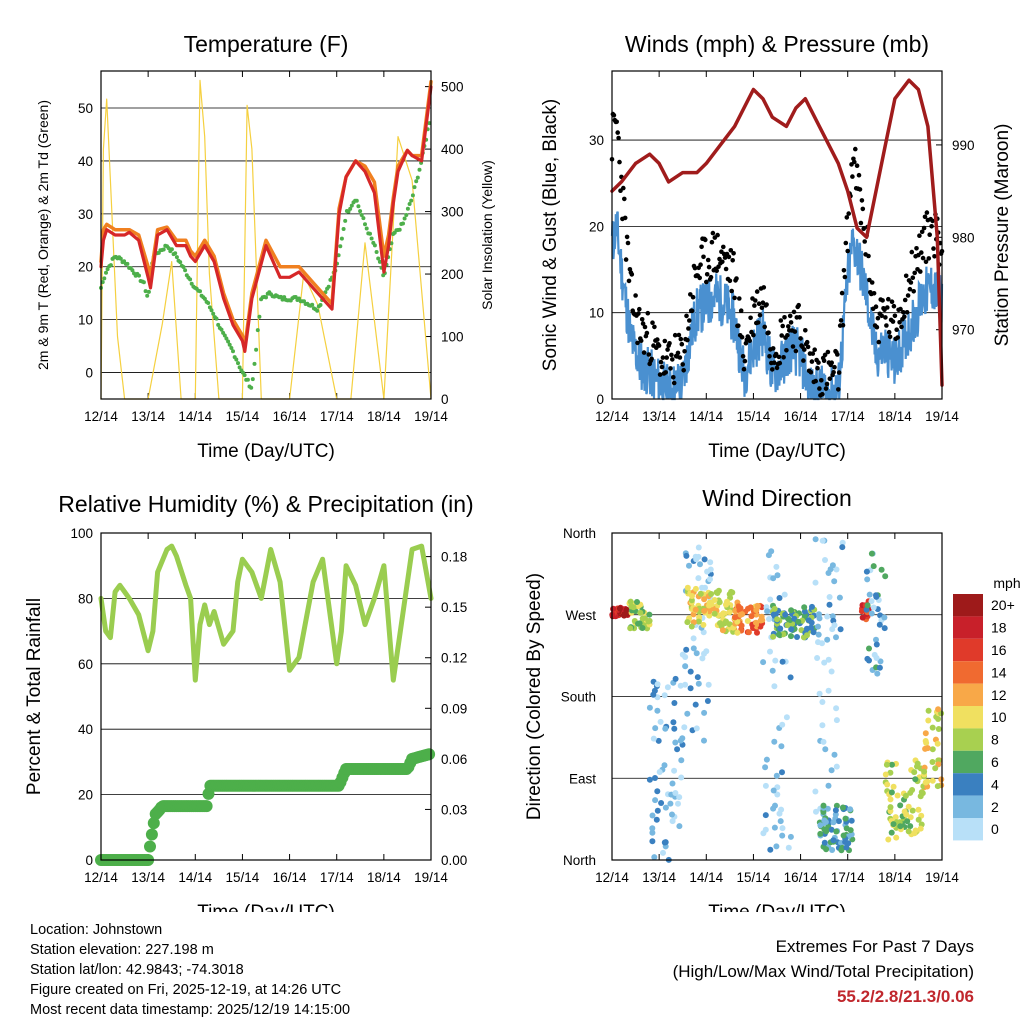  Describe the element at coordinates (963, 237) in the screenshot. I see `y2-tick-label: 980` at that location.